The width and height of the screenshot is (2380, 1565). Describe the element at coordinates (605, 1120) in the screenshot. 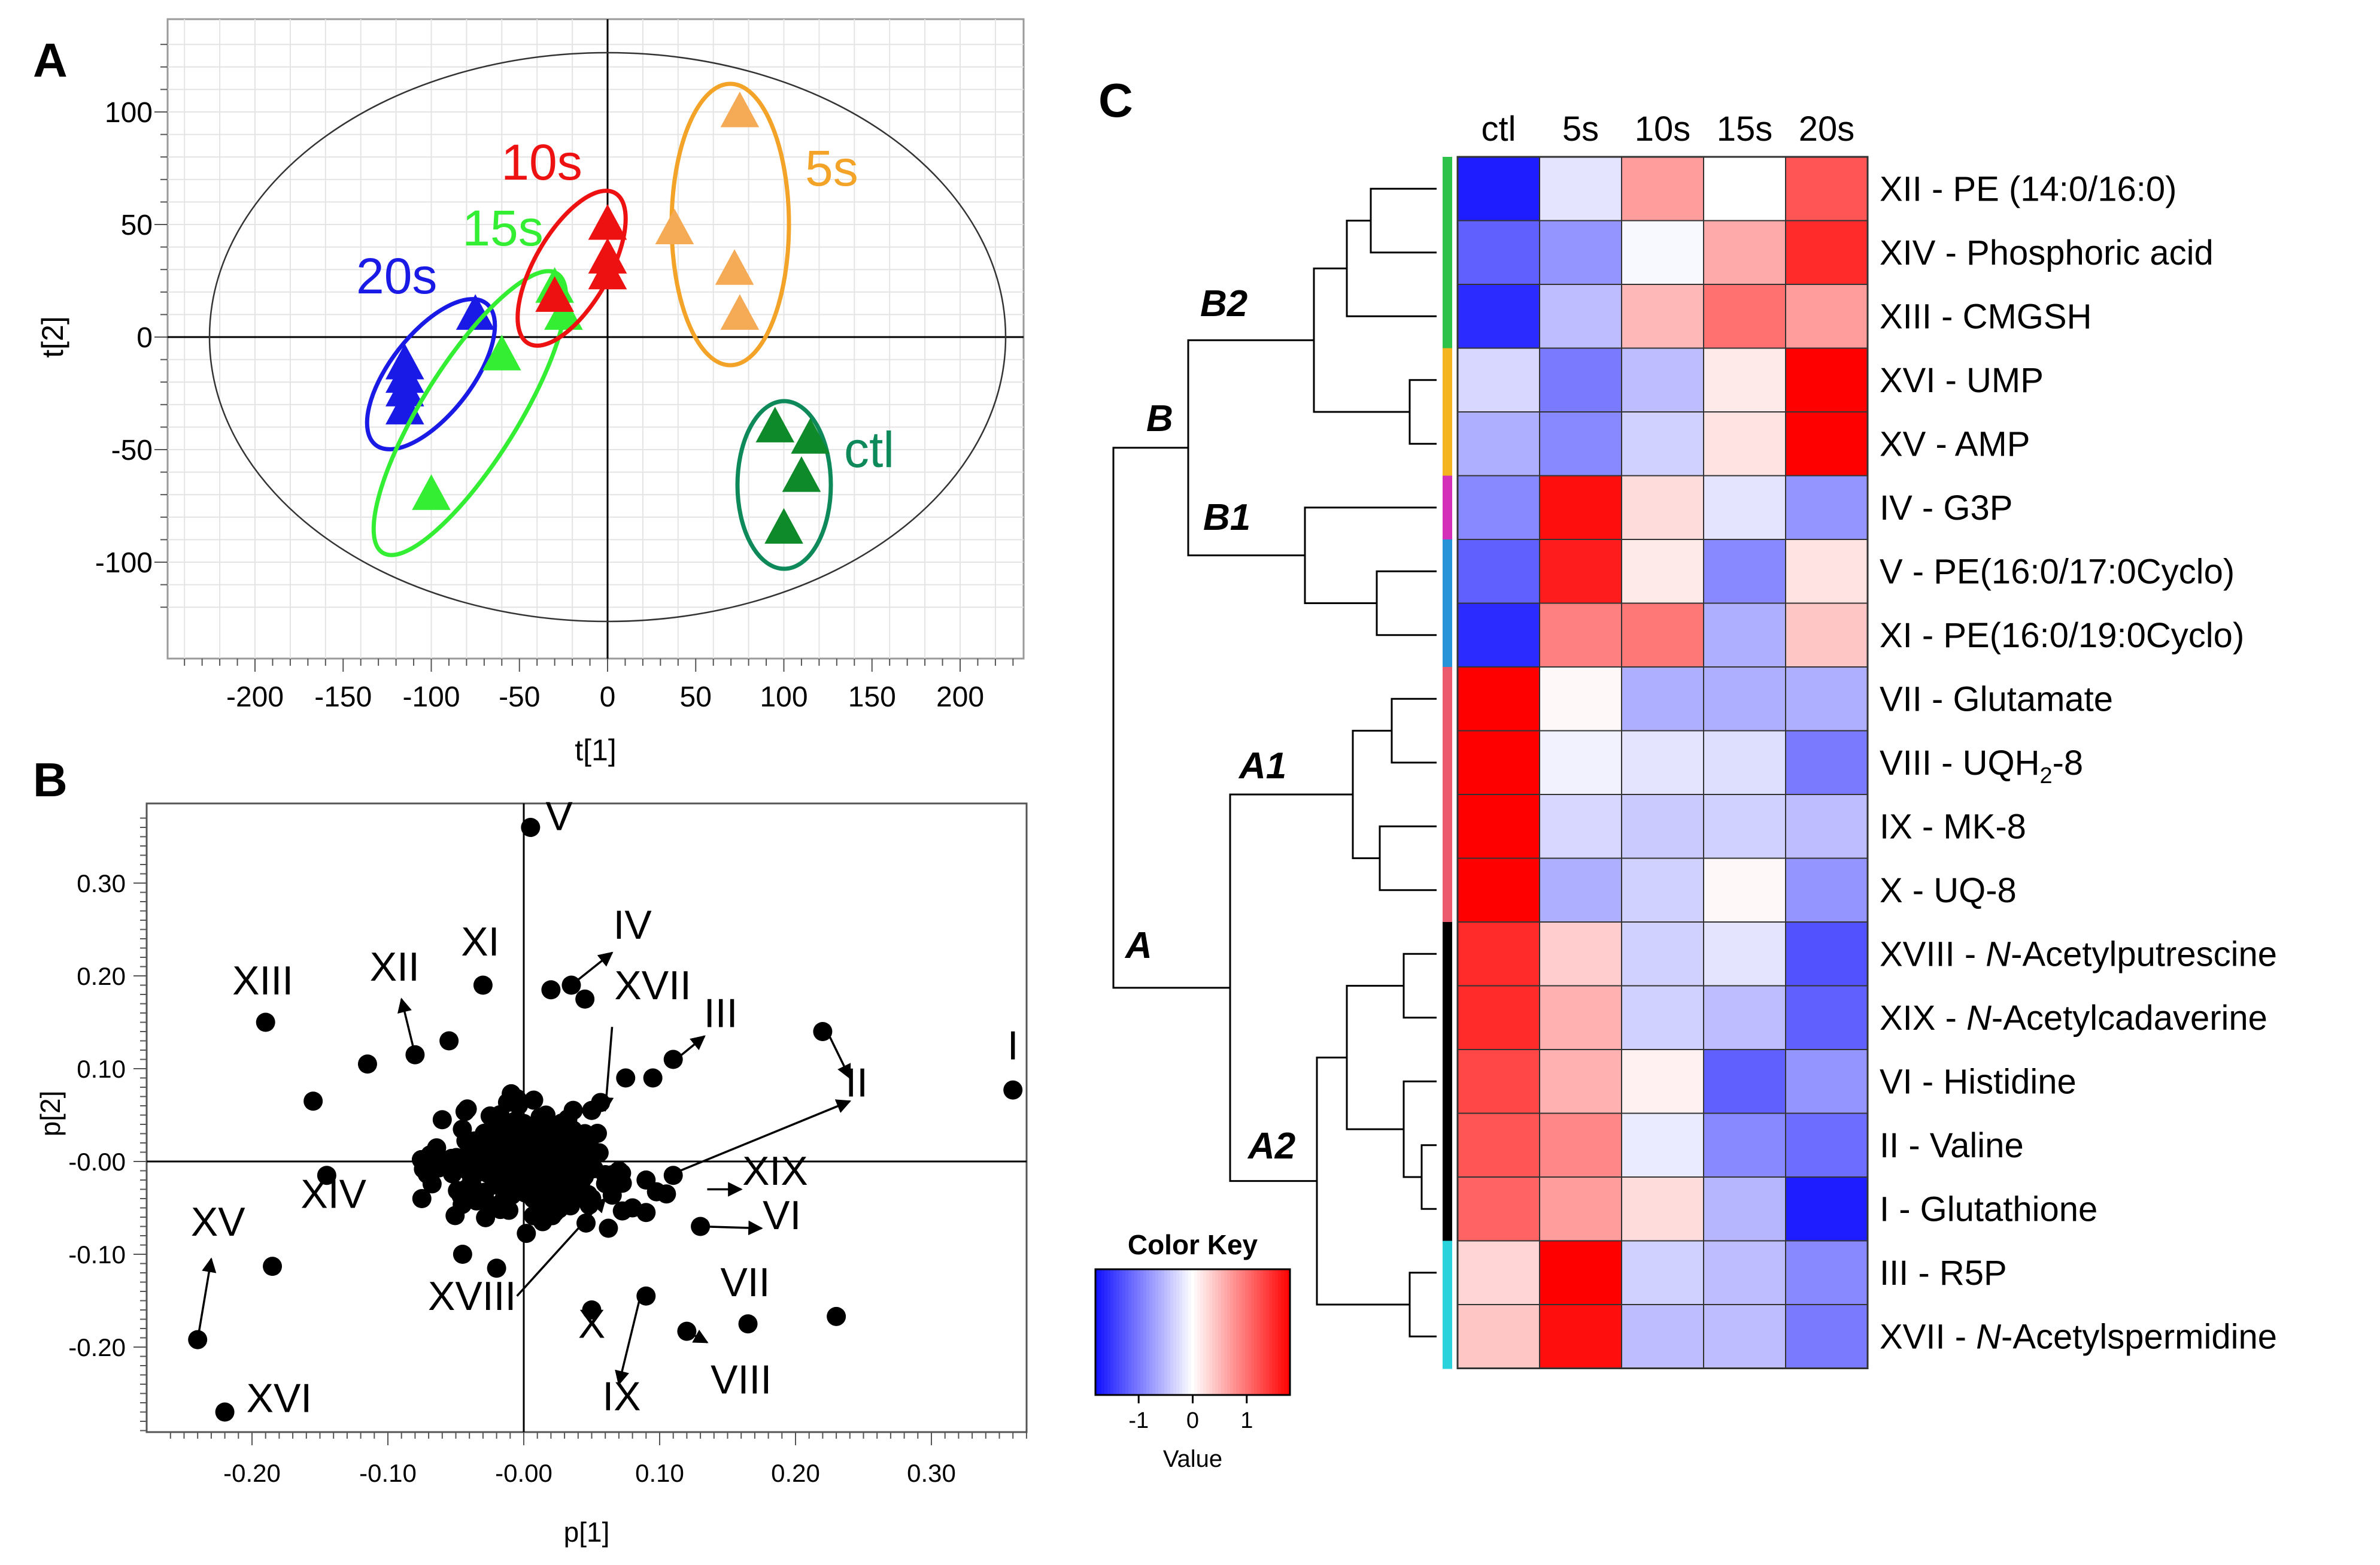

I see `loading-plot-points` at that location.